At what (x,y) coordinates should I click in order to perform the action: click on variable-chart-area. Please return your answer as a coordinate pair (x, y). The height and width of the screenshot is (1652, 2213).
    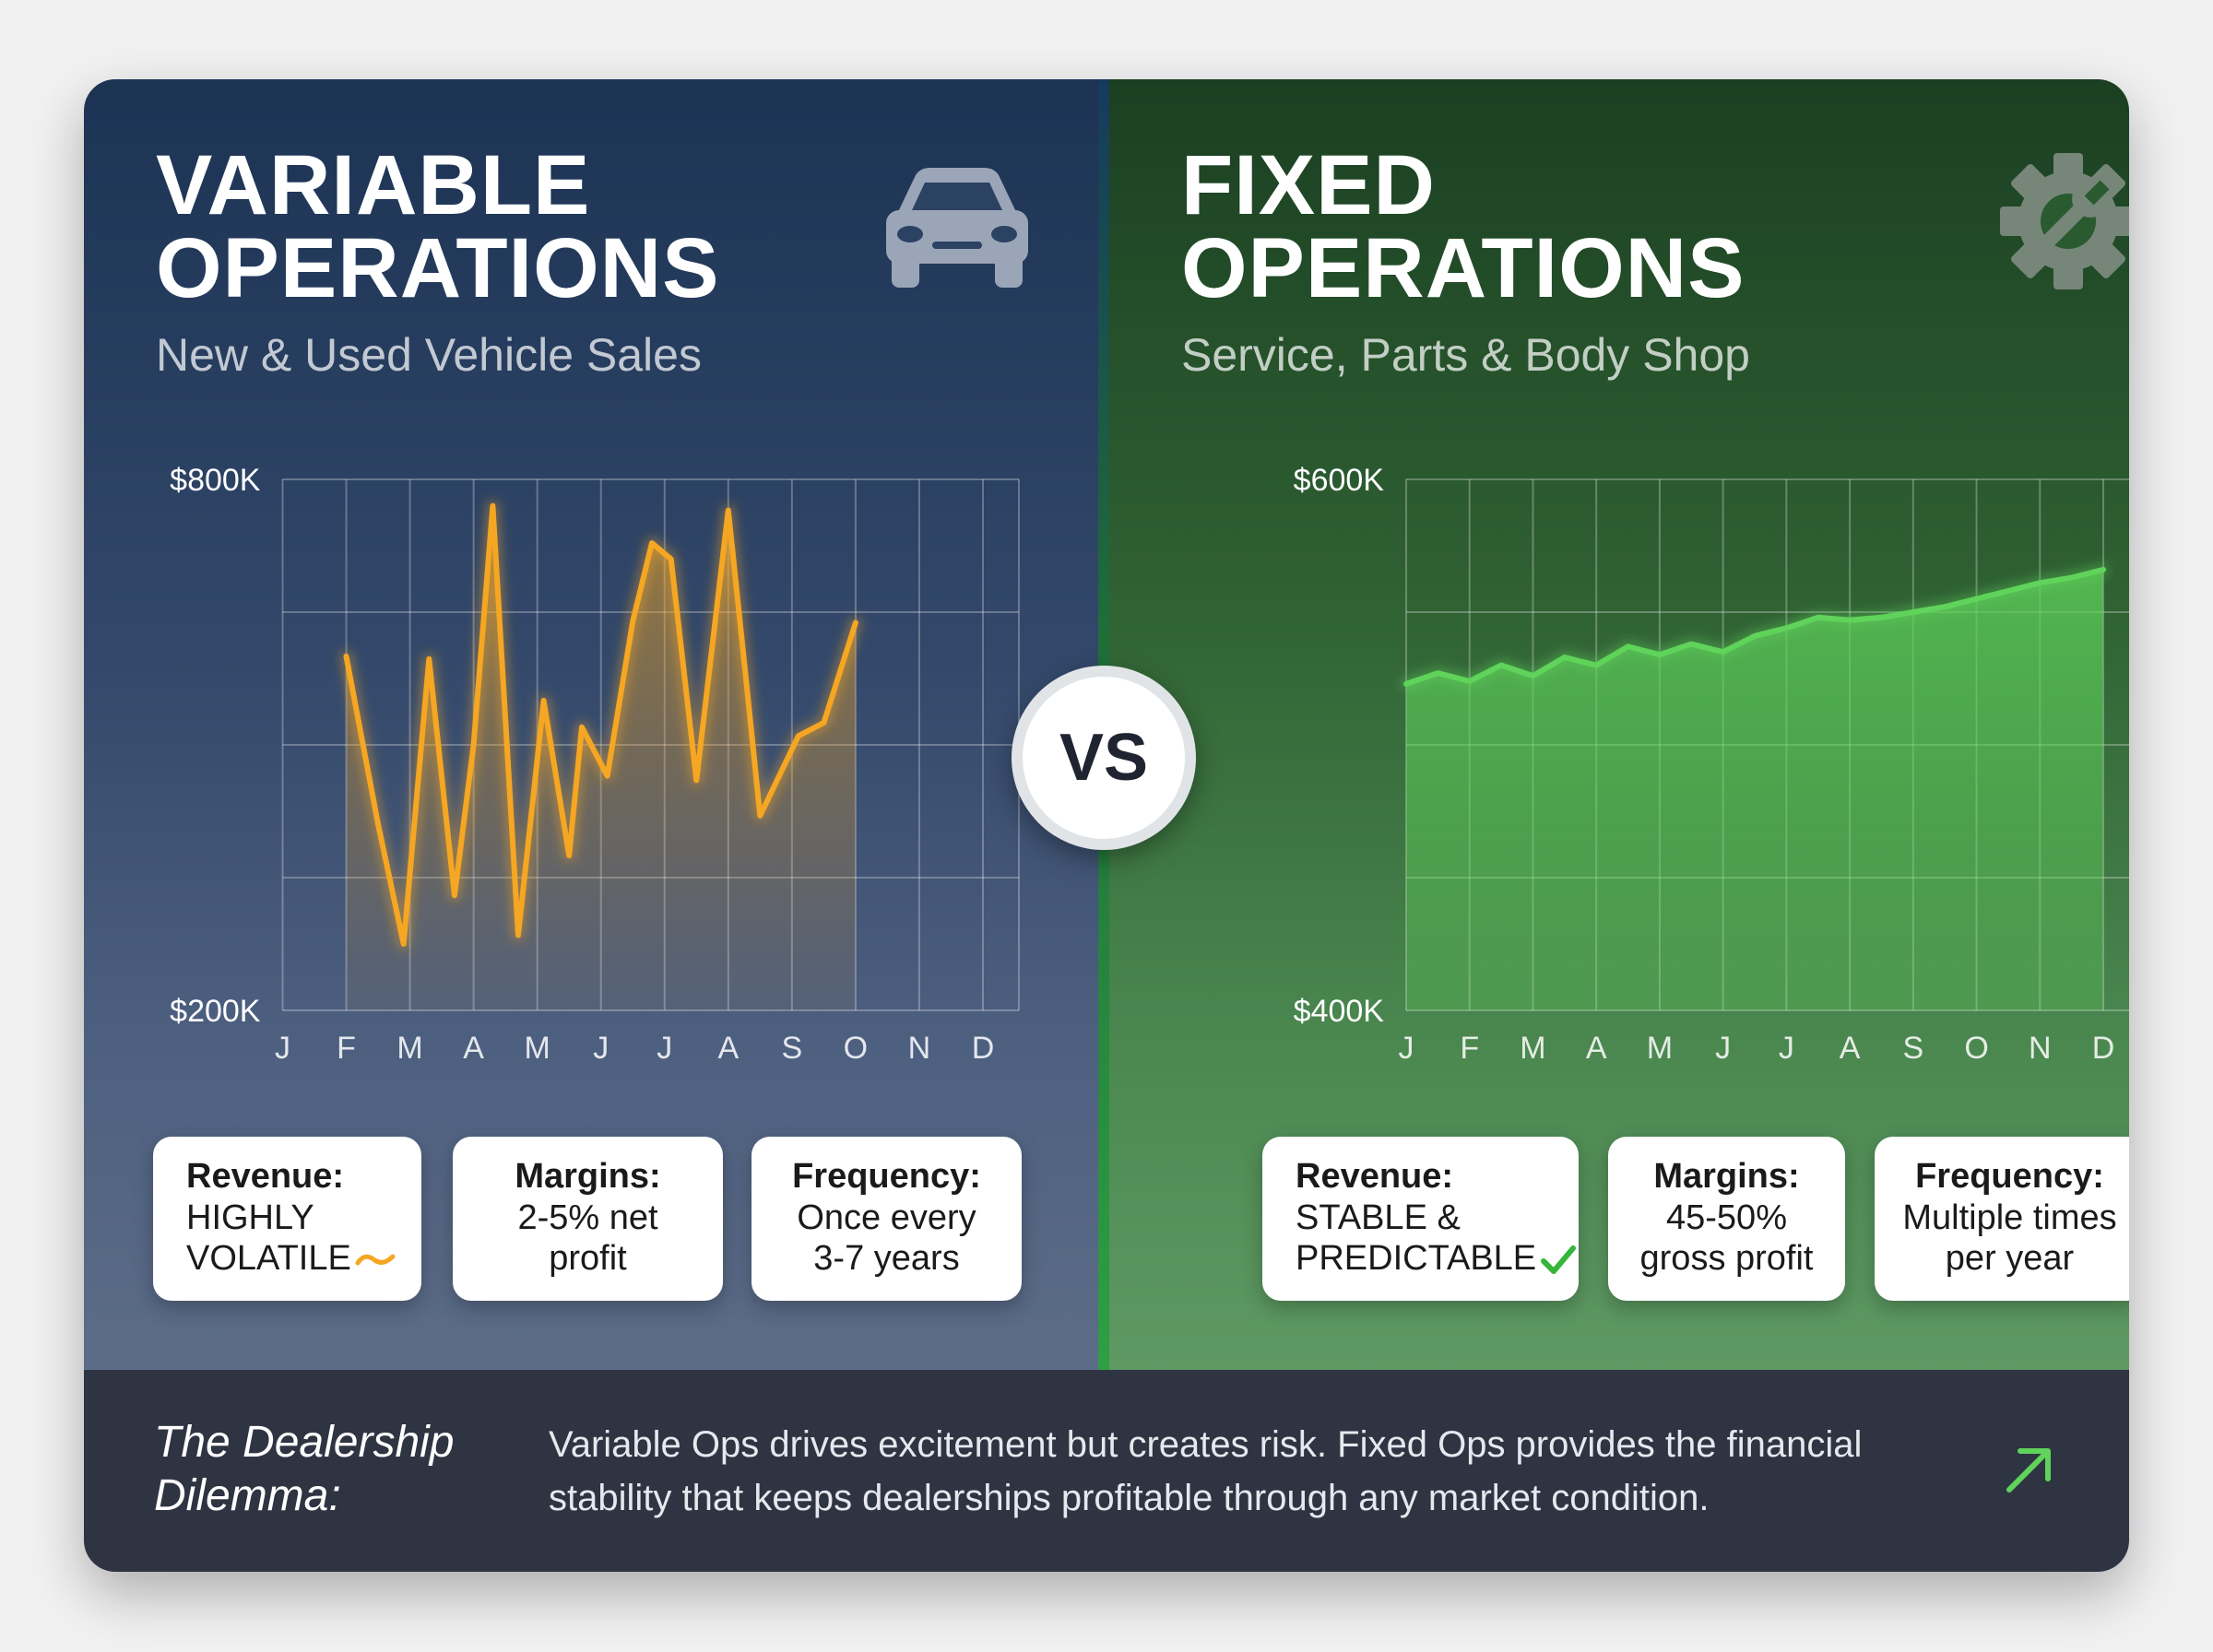
    Looking at the image, I should click on (601, 757).